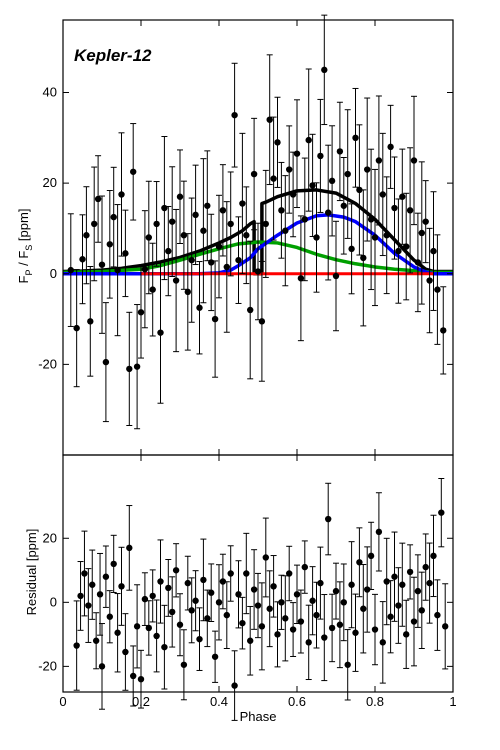 This screenshot has width=500, height=750. Describe the element at coordinates (258, 716) in the screenshot. I see `x-axis-label: Phase` at that location.